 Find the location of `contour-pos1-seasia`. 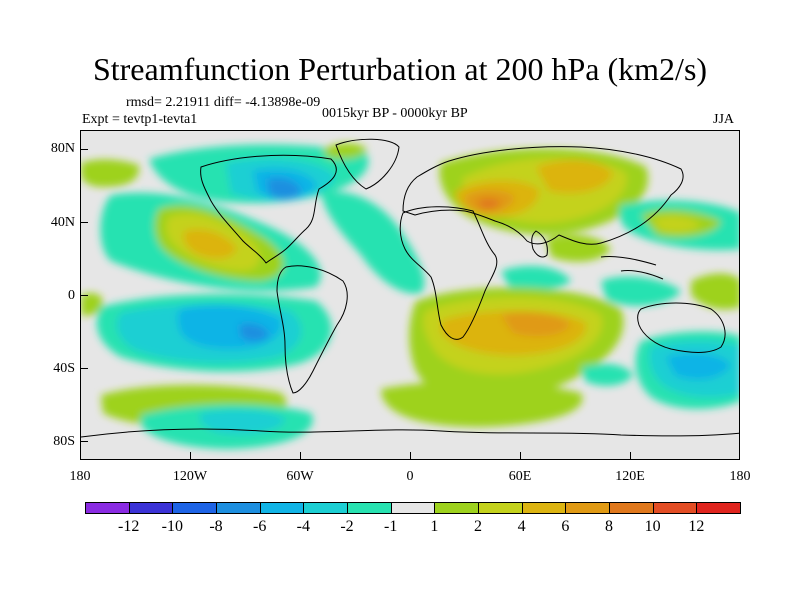

contour-pos1-seasia is located at coordinates (578, 248).